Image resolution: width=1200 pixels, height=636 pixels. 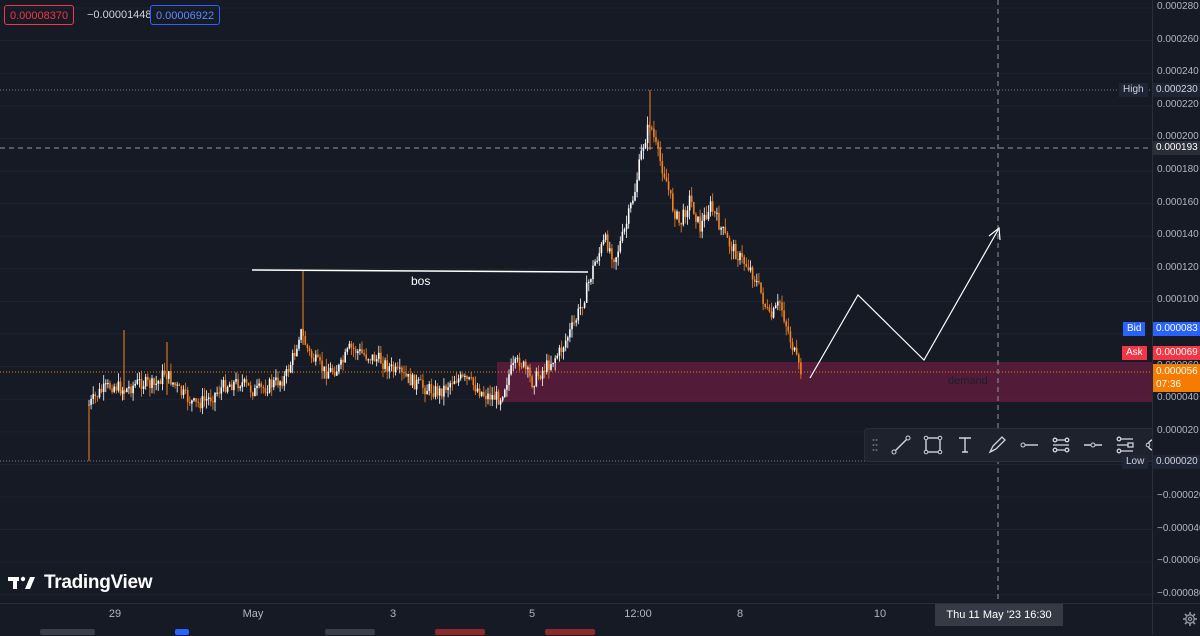 What do you see at coordinates (968, 381) in the screenshot?
I see `demand-label: demand` at bounding box center [968, 381].